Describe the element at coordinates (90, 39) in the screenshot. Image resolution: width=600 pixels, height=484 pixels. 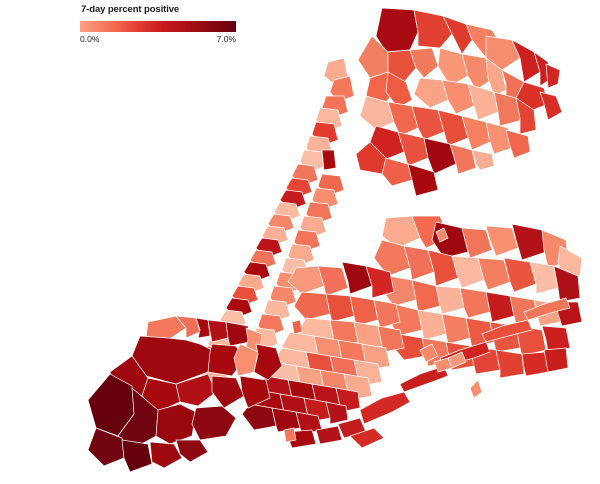
I see `legend-min-label: 0.0%` at that location.